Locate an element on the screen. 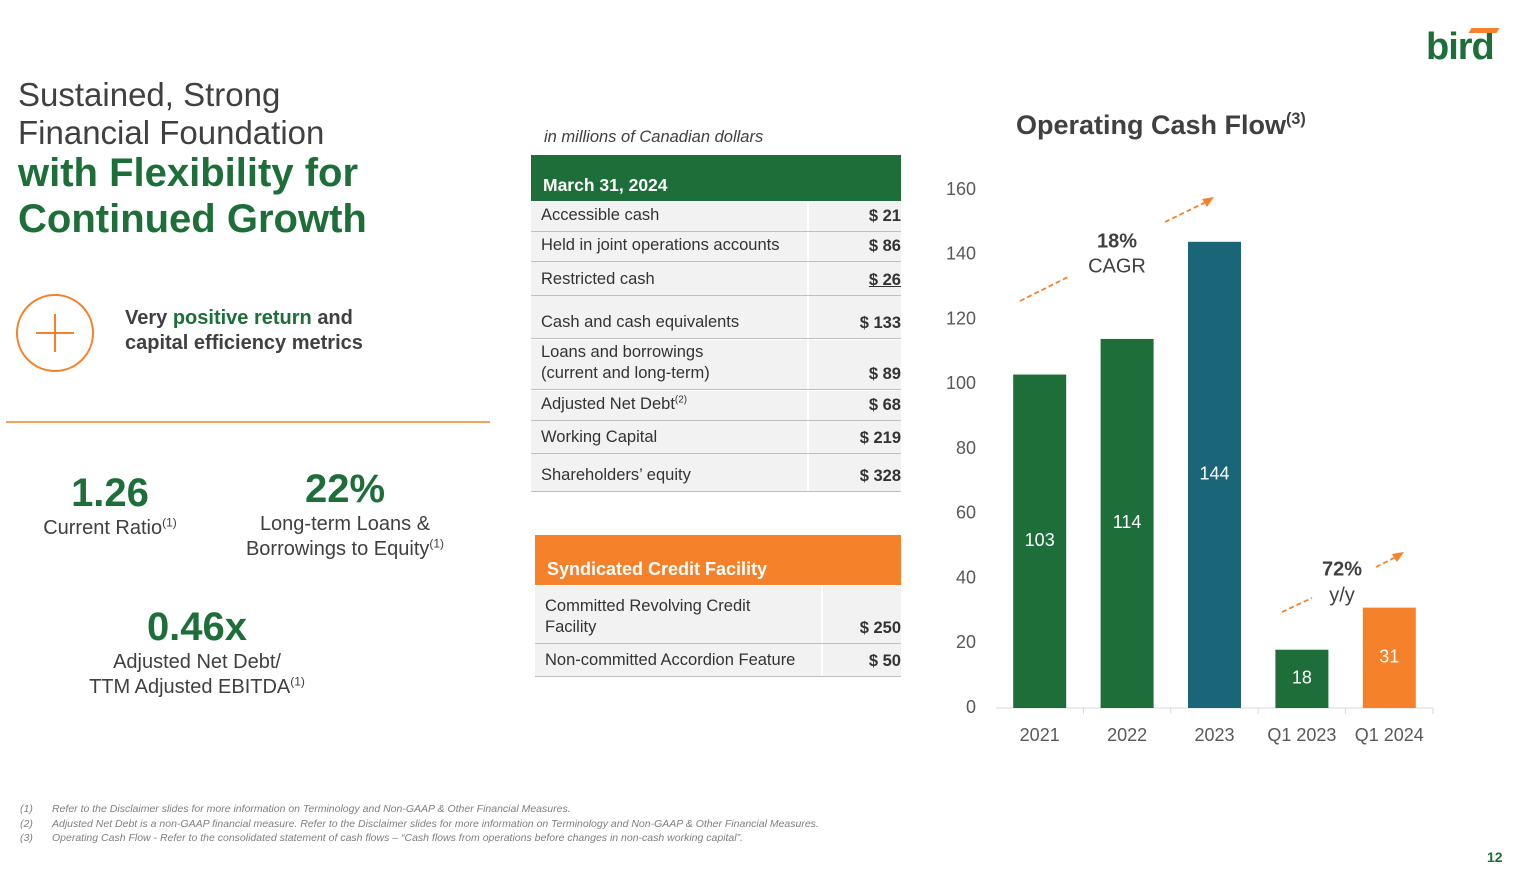 Image resolution: width=1538 pixels, height=874 pixels. table-row: Held in joint operations accounts $ 86 is located at coordinates (716, 247).